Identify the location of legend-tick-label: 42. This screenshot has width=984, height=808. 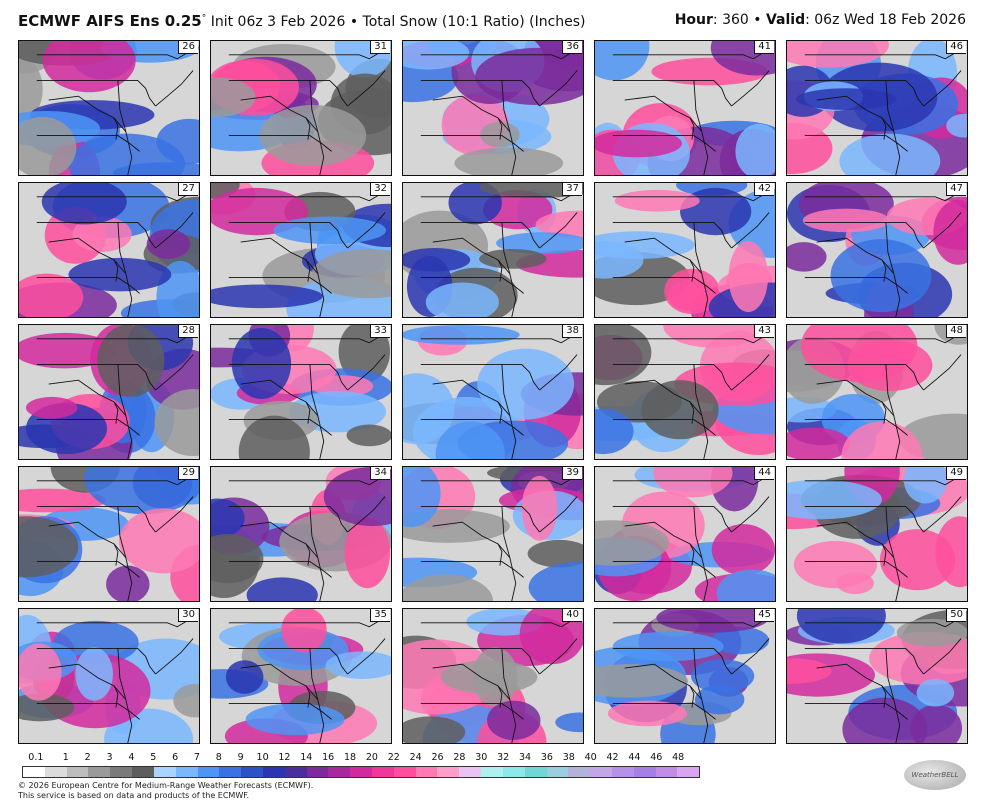
(612, 757).